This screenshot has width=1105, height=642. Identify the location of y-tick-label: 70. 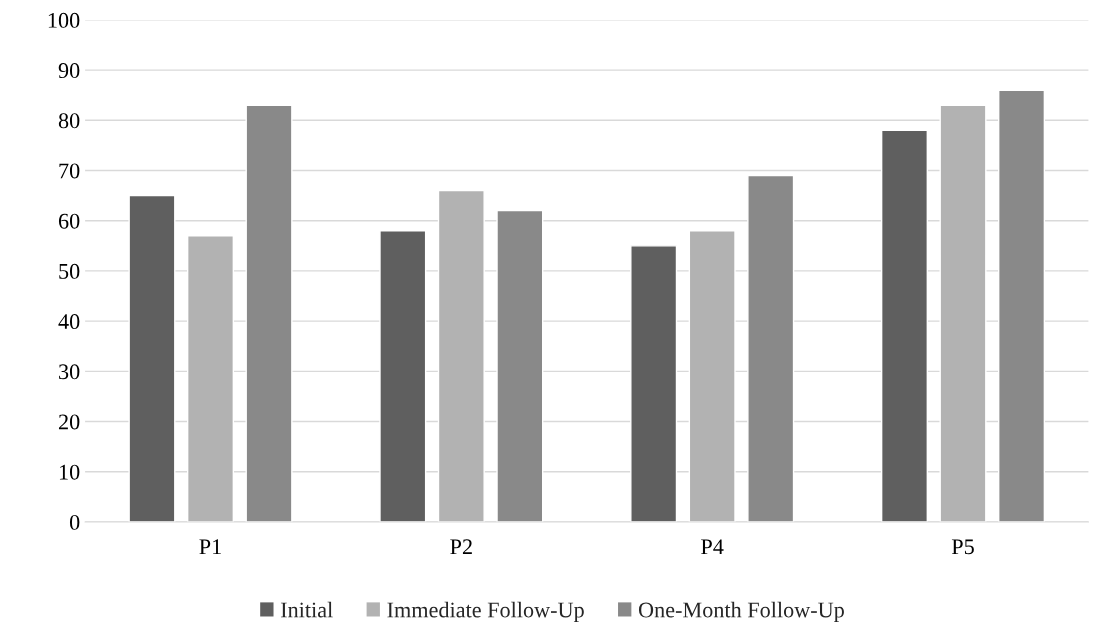
(69, 171).